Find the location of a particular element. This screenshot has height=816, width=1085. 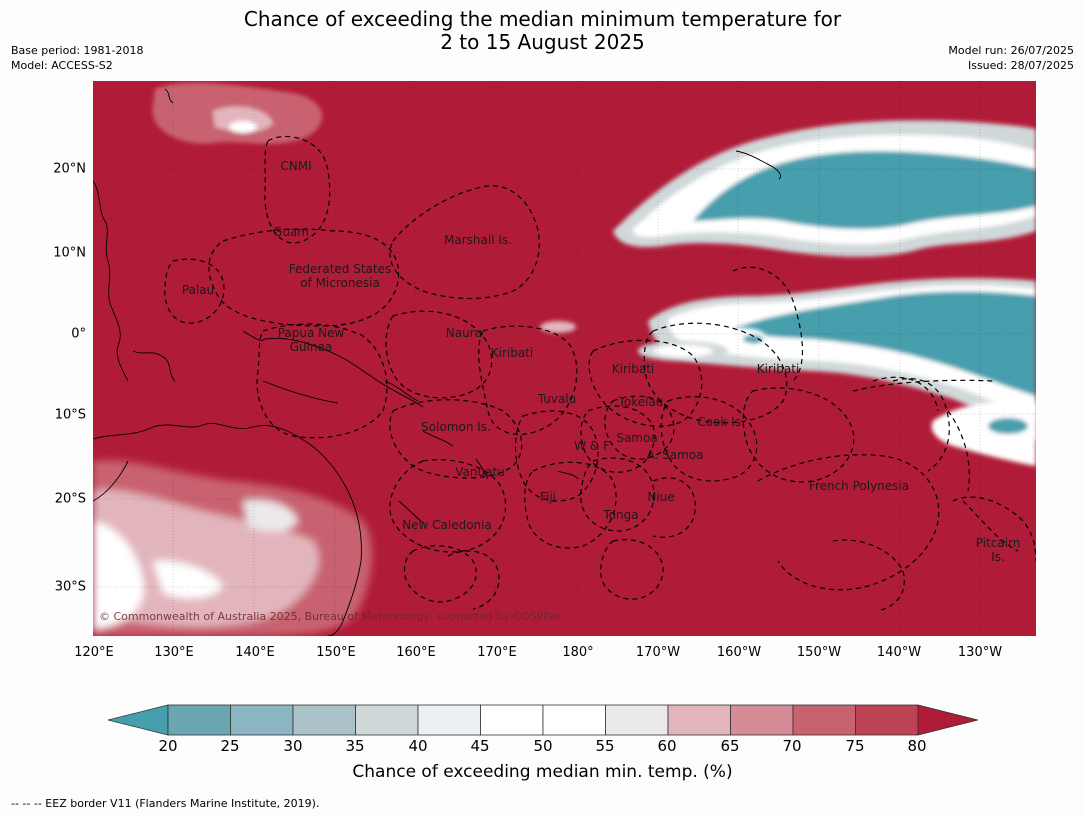

region-label: Cook Is. is located at coordinates (721, 422).